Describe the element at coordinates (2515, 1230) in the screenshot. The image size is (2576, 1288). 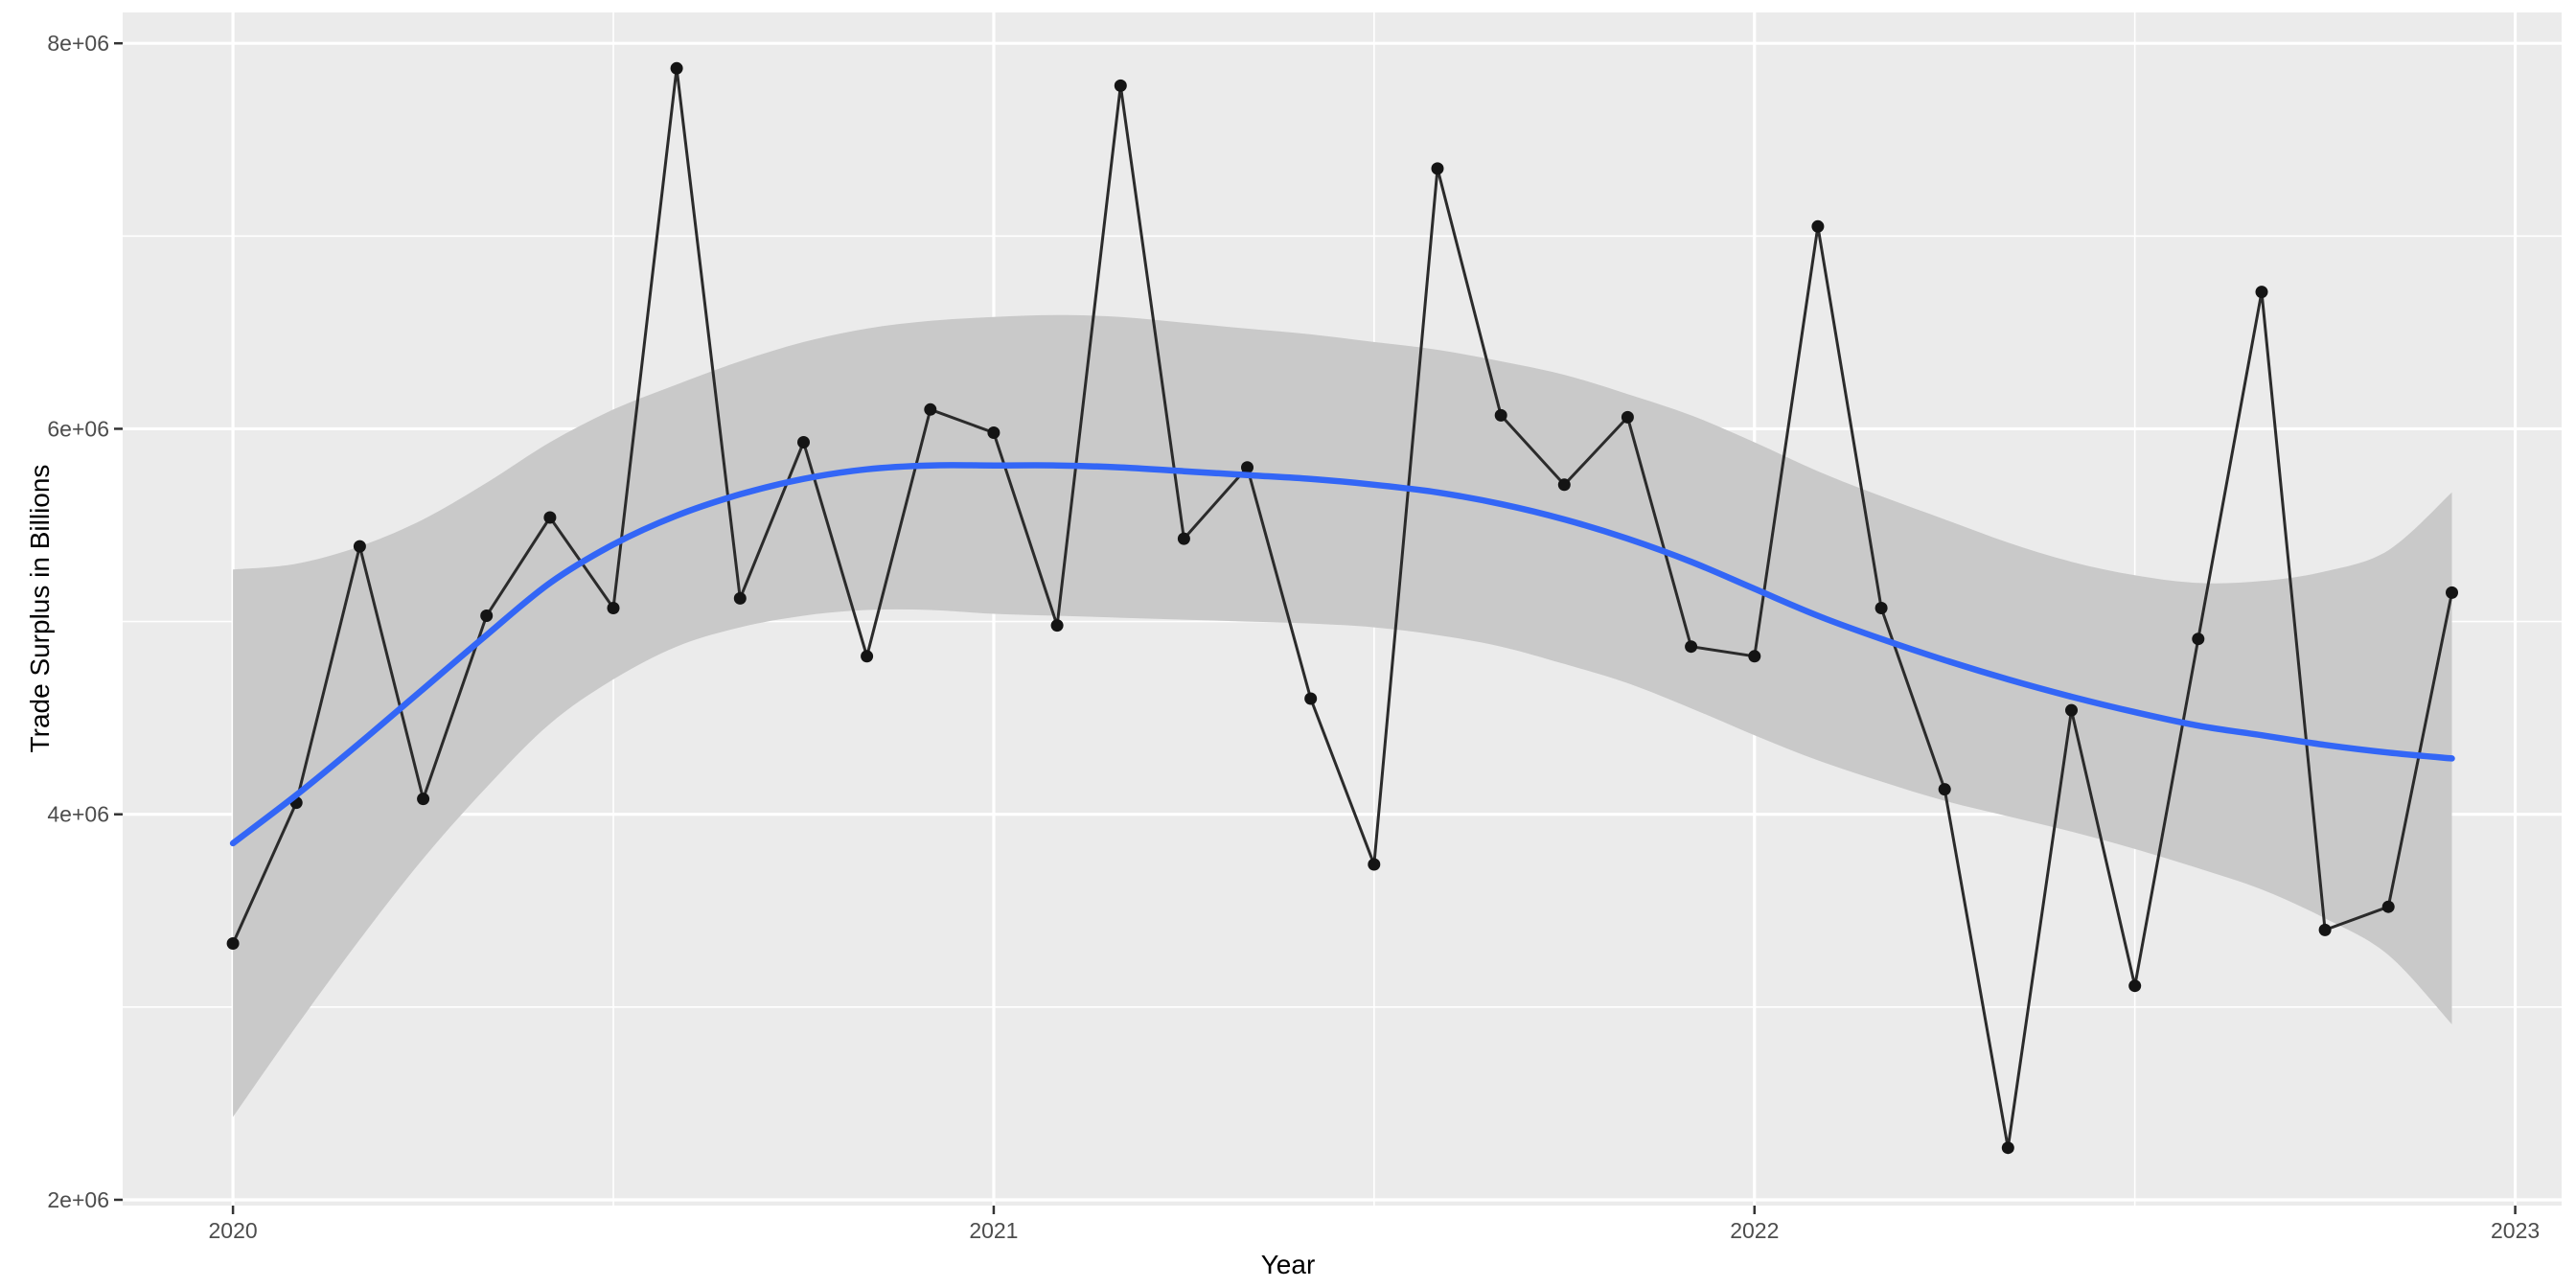
I see `x-tick-label: 2023` at that location.